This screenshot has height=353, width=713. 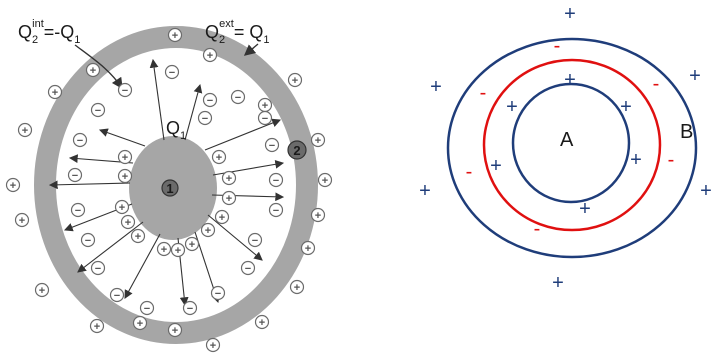 I want to click on q2-ext-label: Q2ext= Q1, so click(x=237, y=32).